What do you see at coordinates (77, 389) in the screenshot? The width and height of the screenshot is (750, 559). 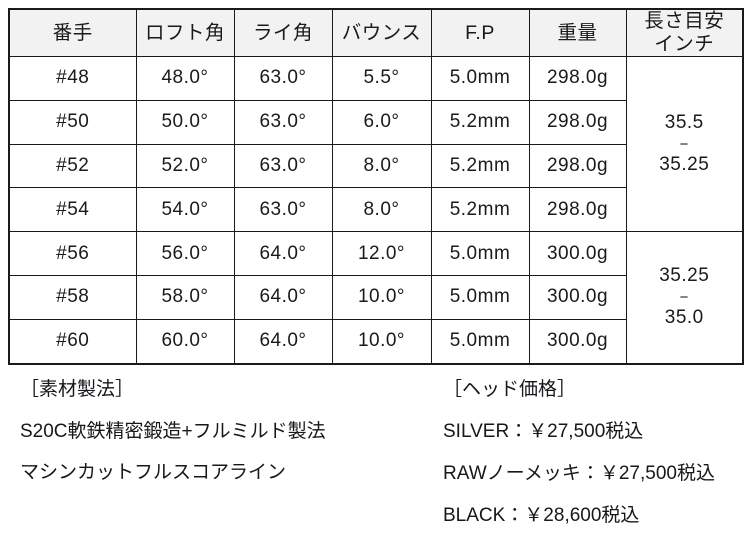 I see `material-heading: ［素材製法］` at bounding box center [77, 389].